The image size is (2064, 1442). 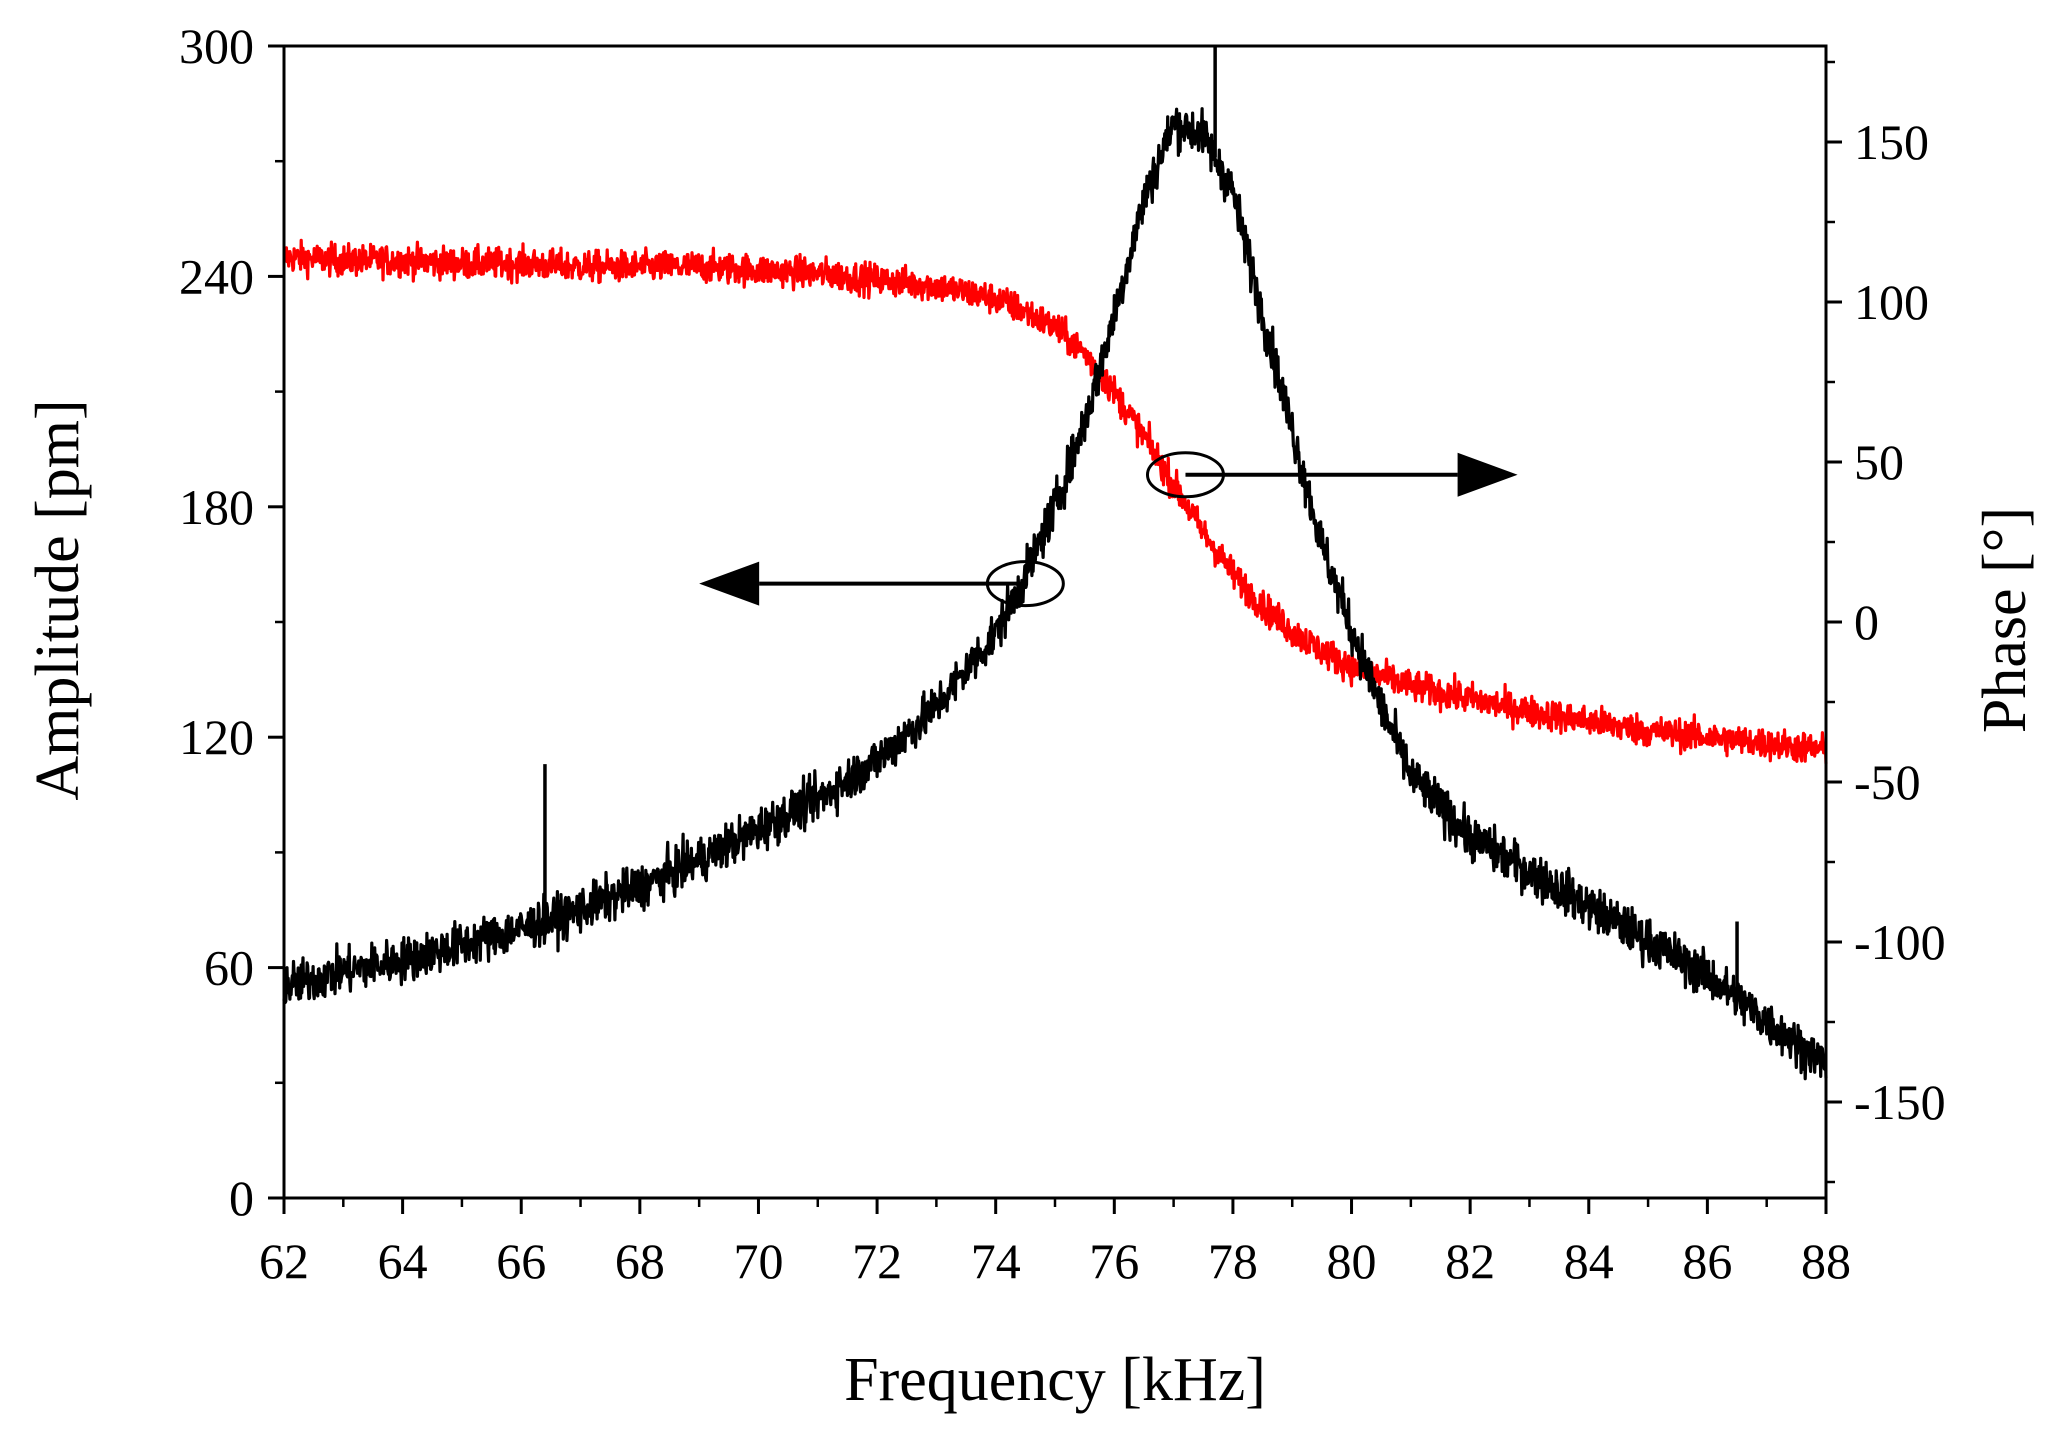 What do you see at coordinates (640, 1261) in the screenshot?
I see `x-tick-label: 68` at bounding box center [640, 1261].